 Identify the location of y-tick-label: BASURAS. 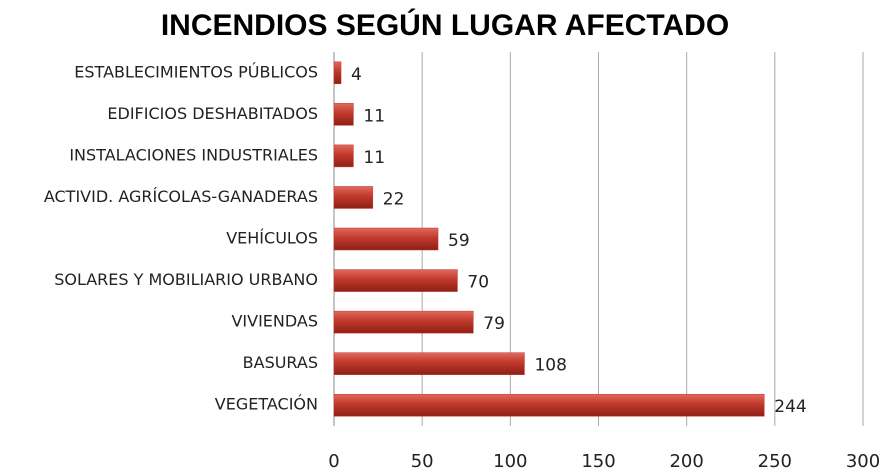
(280, 362).